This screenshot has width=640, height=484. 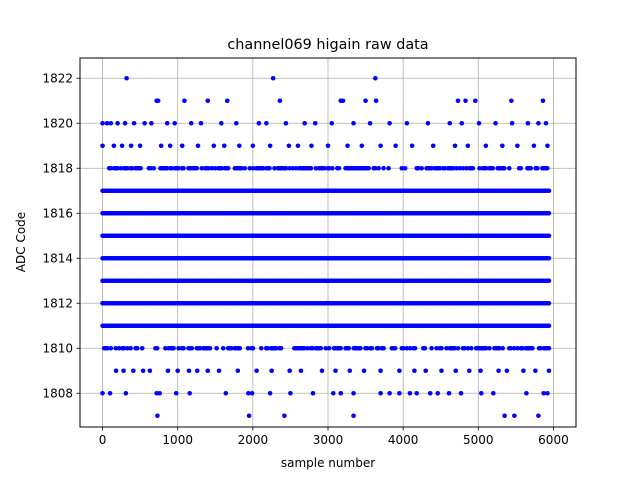 What do you see at coordinates (177, 440) in the screenshot?
I see `x-tick-label: 1000` at bounding box center [177, 440].